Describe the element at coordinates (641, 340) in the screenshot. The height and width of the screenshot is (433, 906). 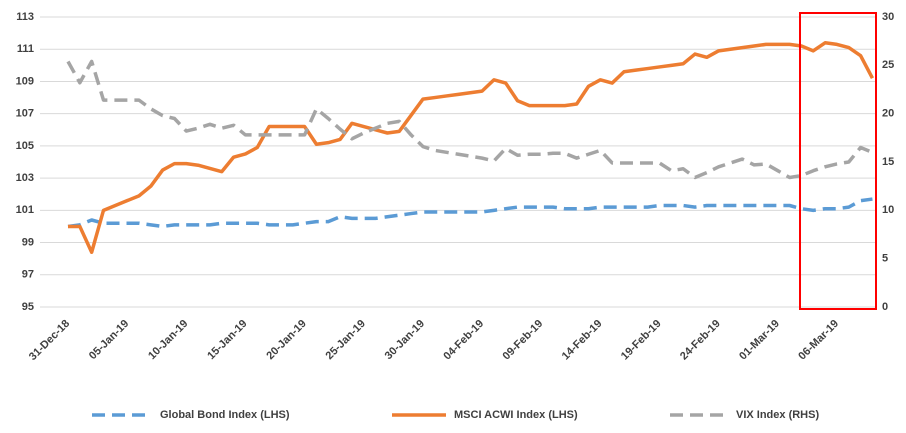
I see `x-tick-label: 19-Feb-19` at that location.